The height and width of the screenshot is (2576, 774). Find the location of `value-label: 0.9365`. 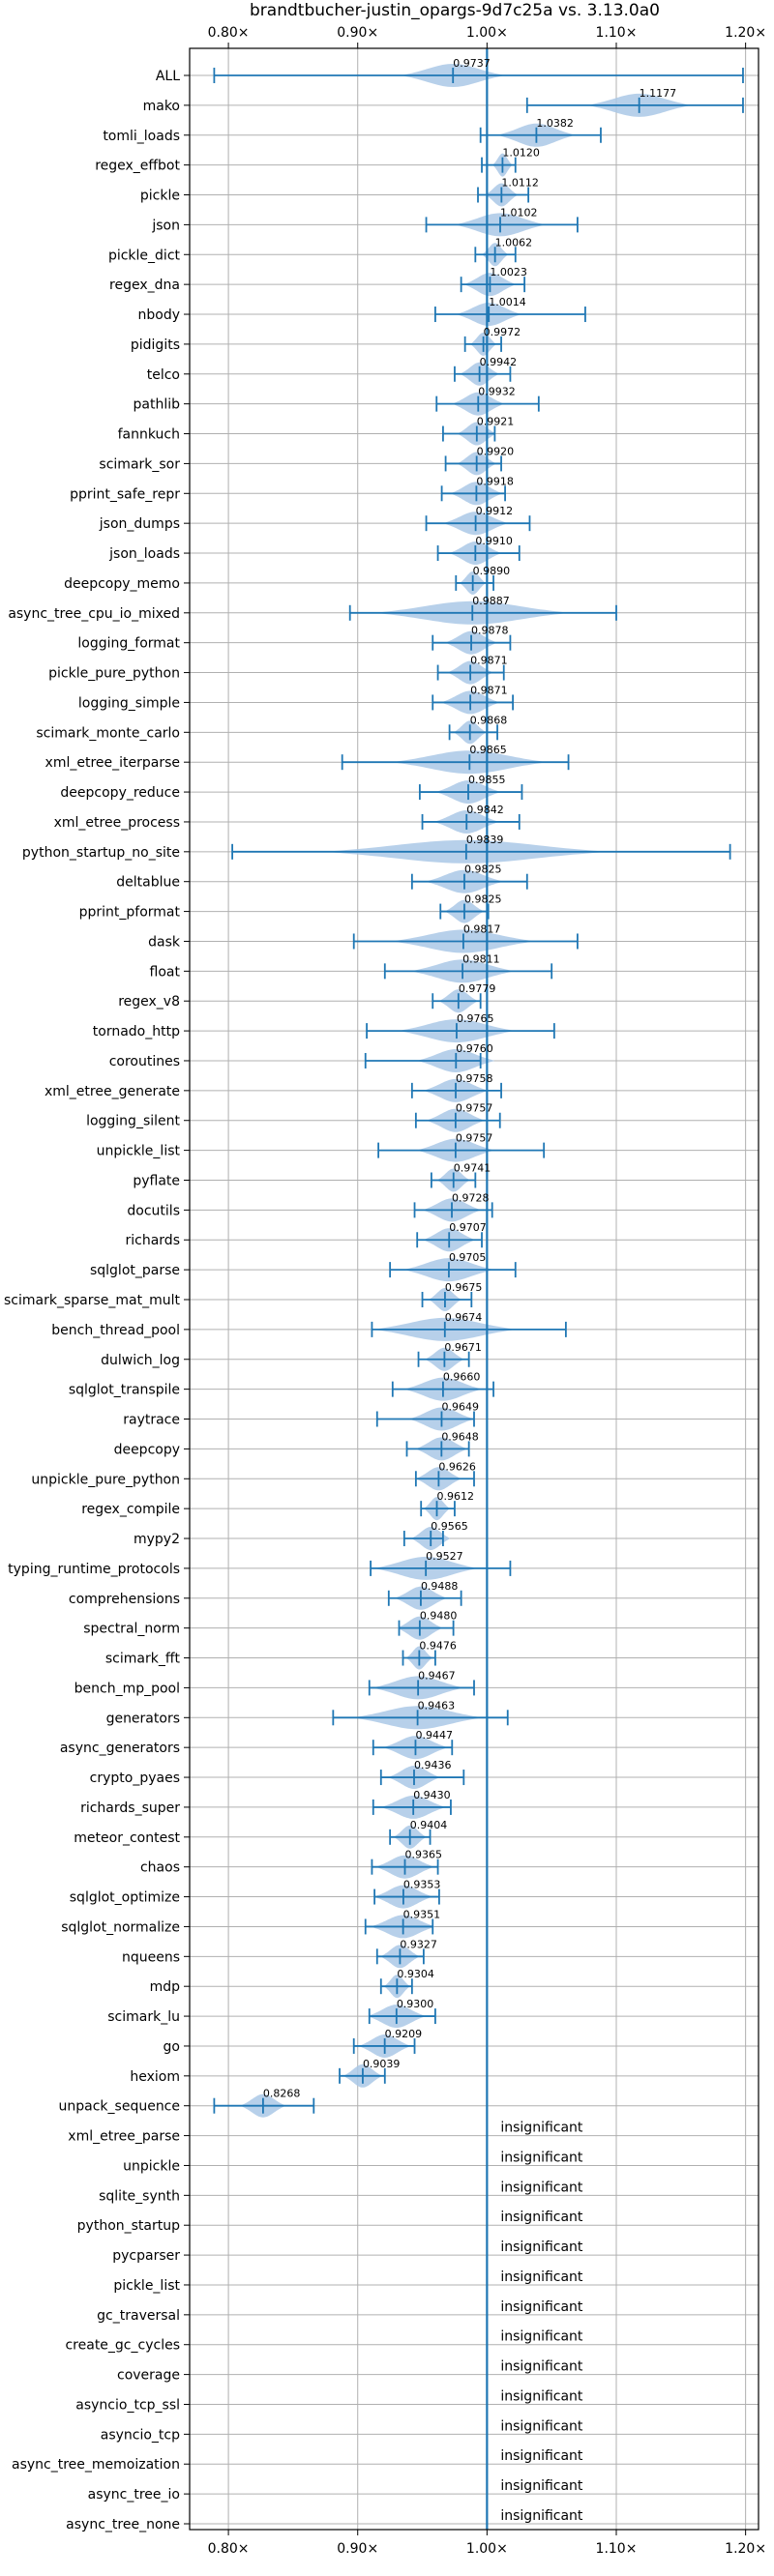

value-label: 0.9365 is located at coordinates (424, 1855).